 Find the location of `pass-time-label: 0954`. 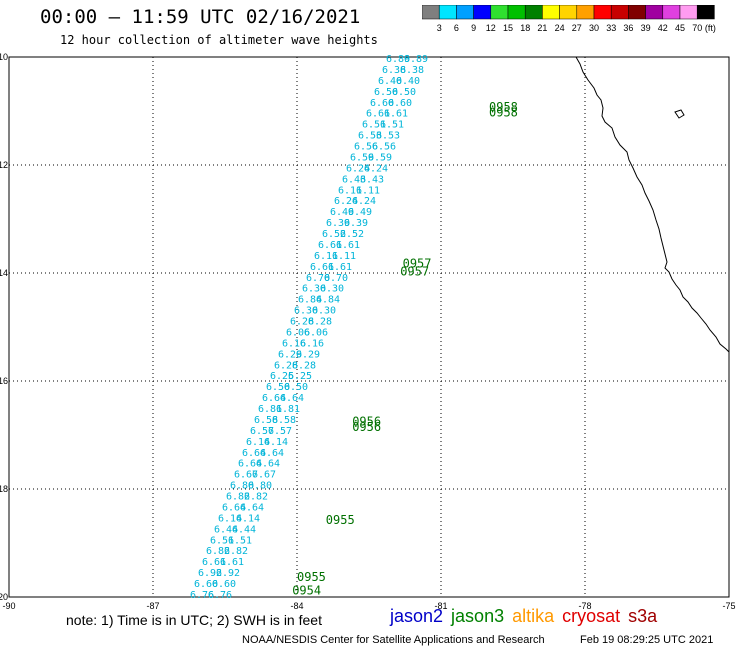

pass-time-label: 0954 is located at coordinates (306, 590).